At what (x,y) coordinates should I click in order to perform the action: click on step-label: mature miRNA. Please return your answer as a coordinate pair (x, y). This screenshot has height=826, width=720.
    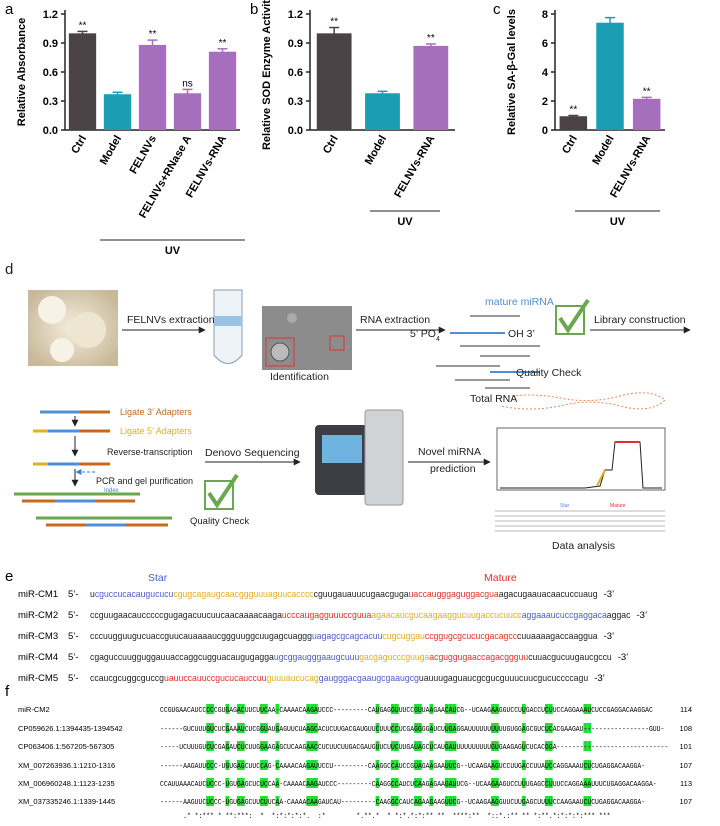
    Looking at the image, I should click on (519, 302).